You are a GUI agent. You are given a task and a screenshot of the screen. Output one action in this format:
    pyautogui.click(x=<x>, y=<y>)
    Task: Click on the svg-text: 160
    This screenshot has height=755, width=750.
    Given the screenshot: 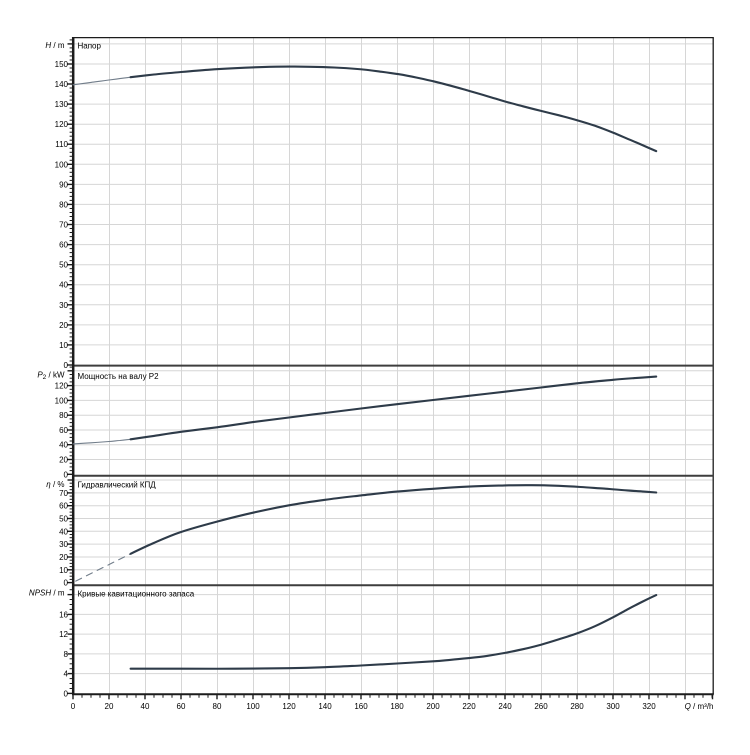 What is the action you would take?
    pyautogui.click(x=361, y=706)
    